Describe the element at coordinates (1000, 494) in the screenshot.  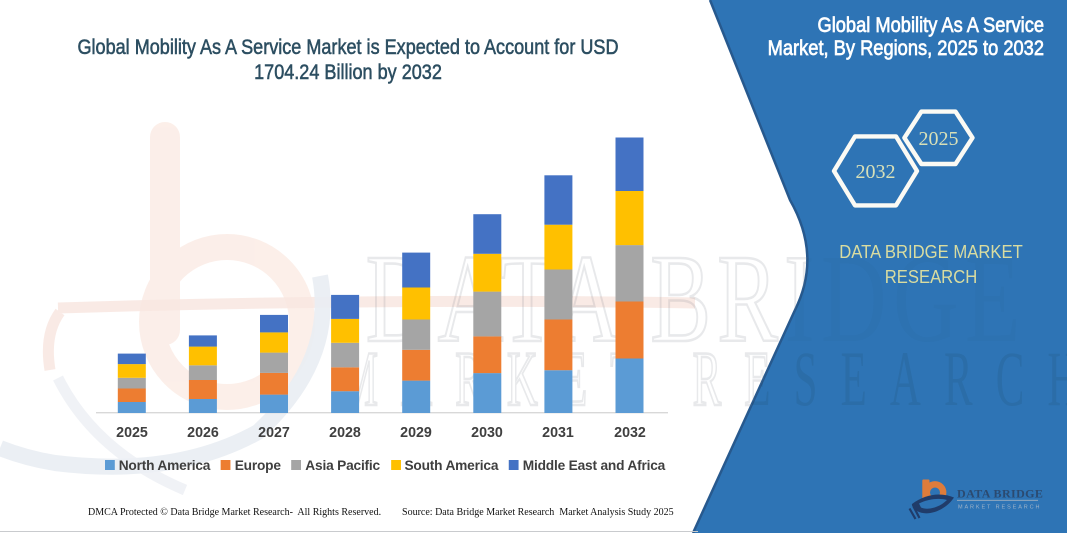
I see `svg-text: DATA BRIDGE` at that location.